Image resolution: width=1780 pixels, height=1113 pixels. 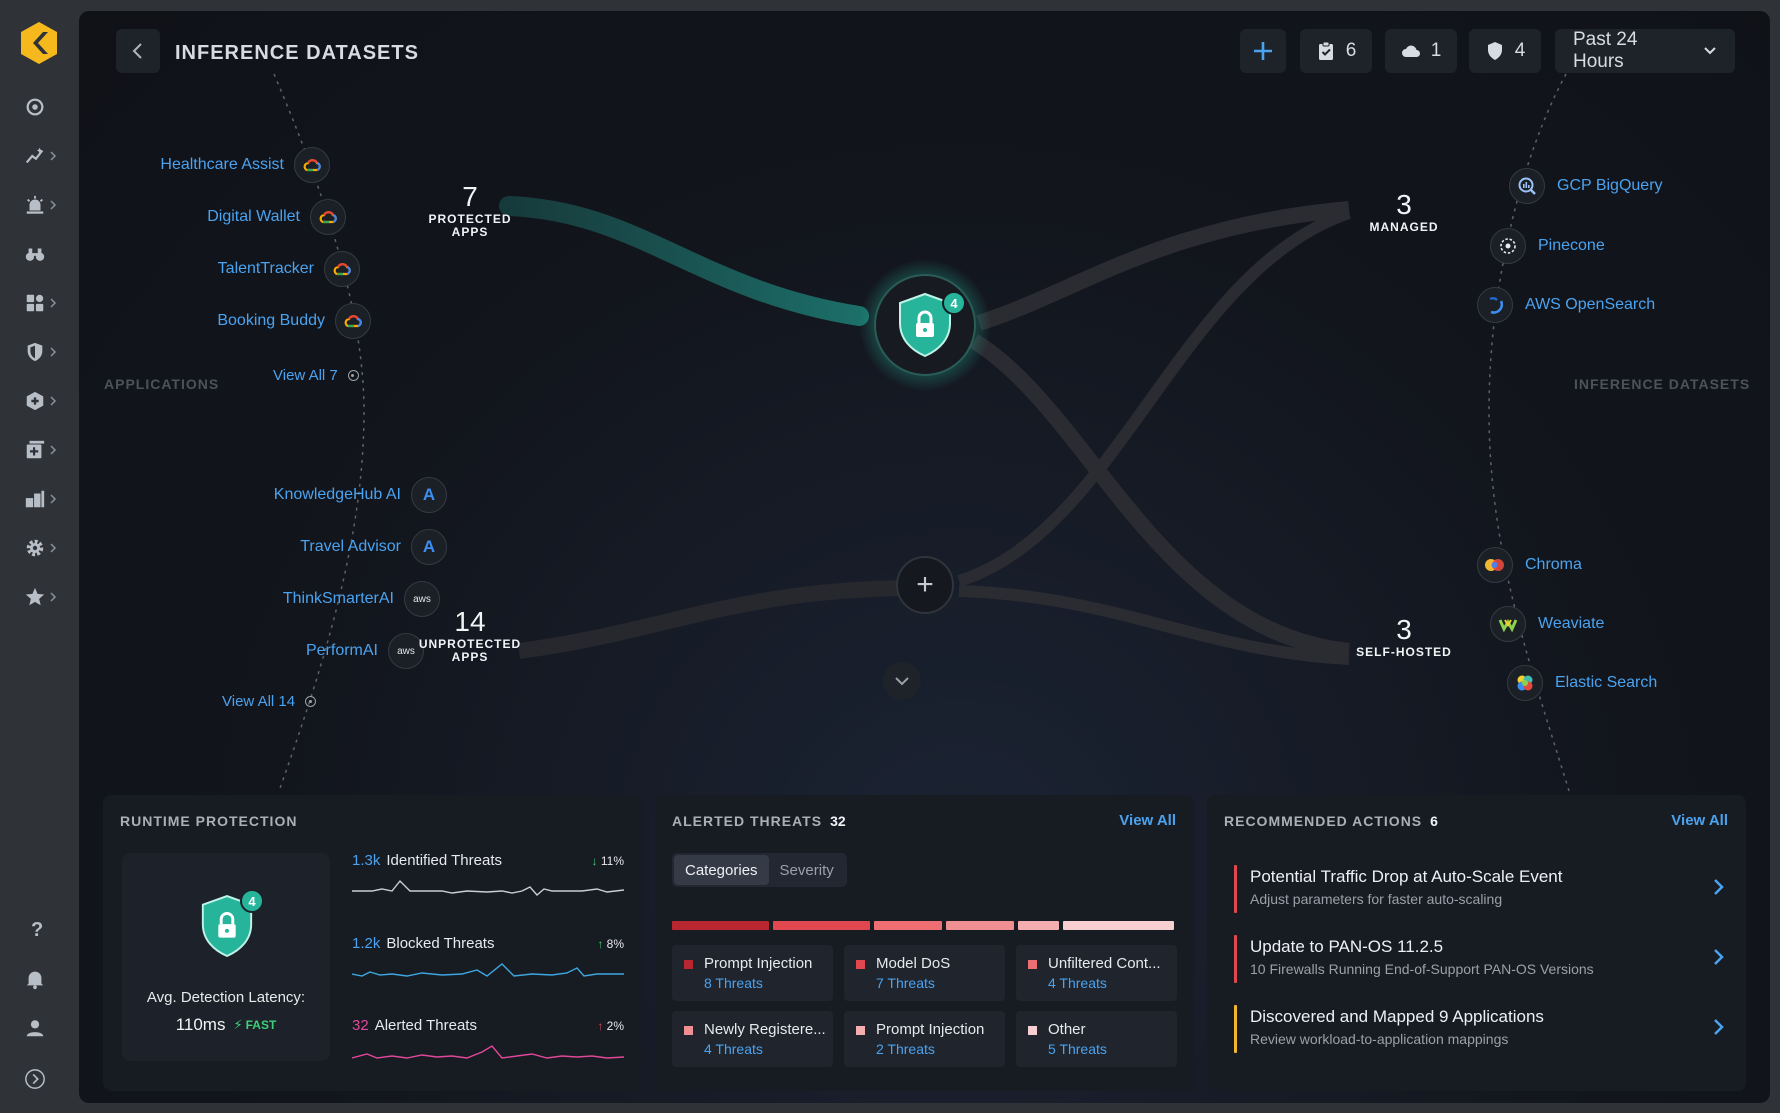 What do you see at coordinates (1404, 652) in the screenshot?
I see `self-hosted-label: SELF-HOSTED` at bounding box center [1404, 652].